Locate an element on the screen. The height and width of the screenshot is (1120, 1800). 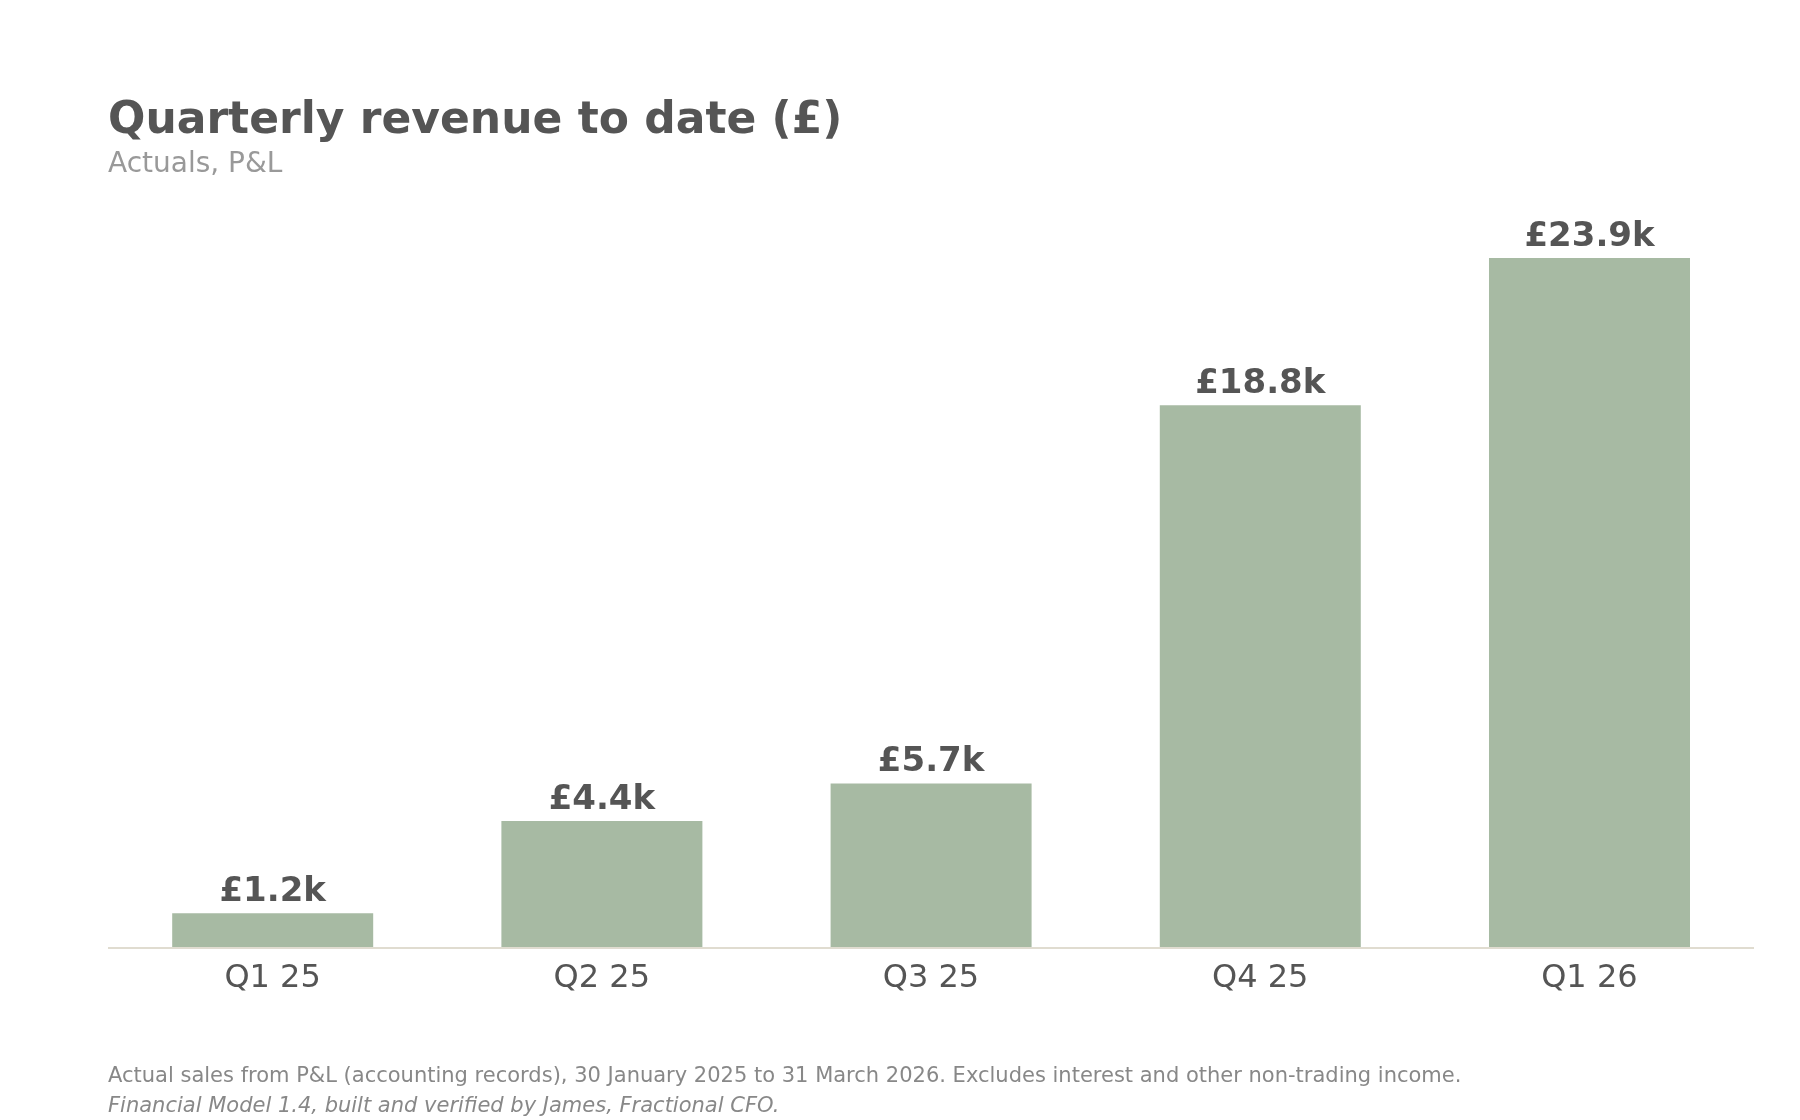
x-tick-label: Q2 25 is located at coordinates (602, 975).